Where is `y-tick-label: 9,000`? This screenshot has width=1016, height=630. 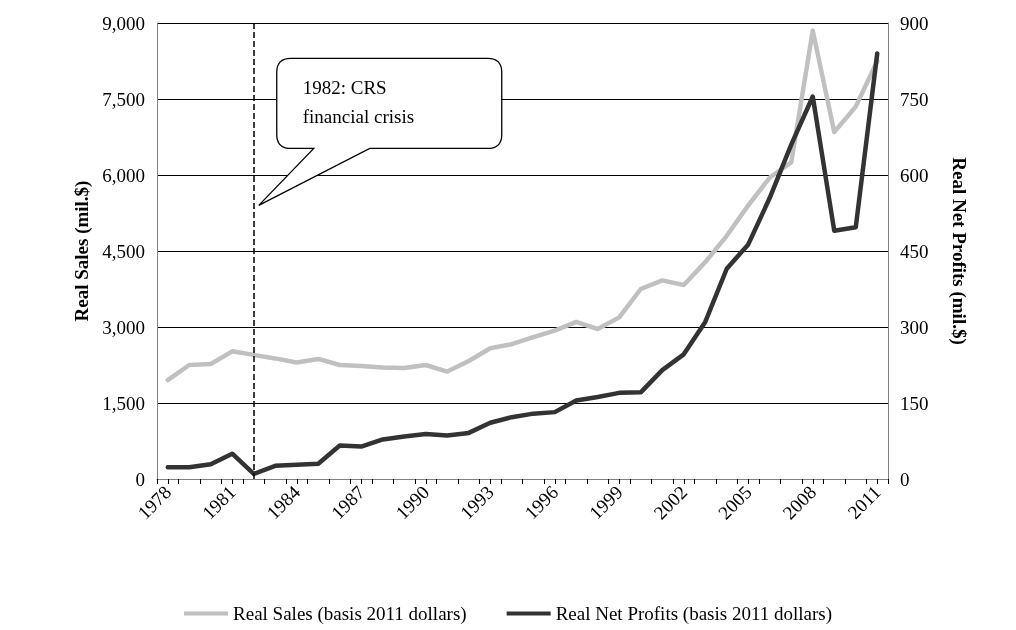
y-tick-label: 9,000 is located at coordinates (123, 23).